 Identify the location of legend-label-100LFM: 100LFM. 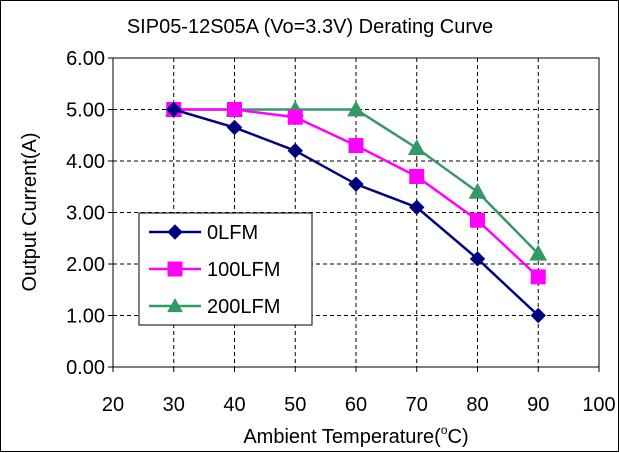
(243, 270).